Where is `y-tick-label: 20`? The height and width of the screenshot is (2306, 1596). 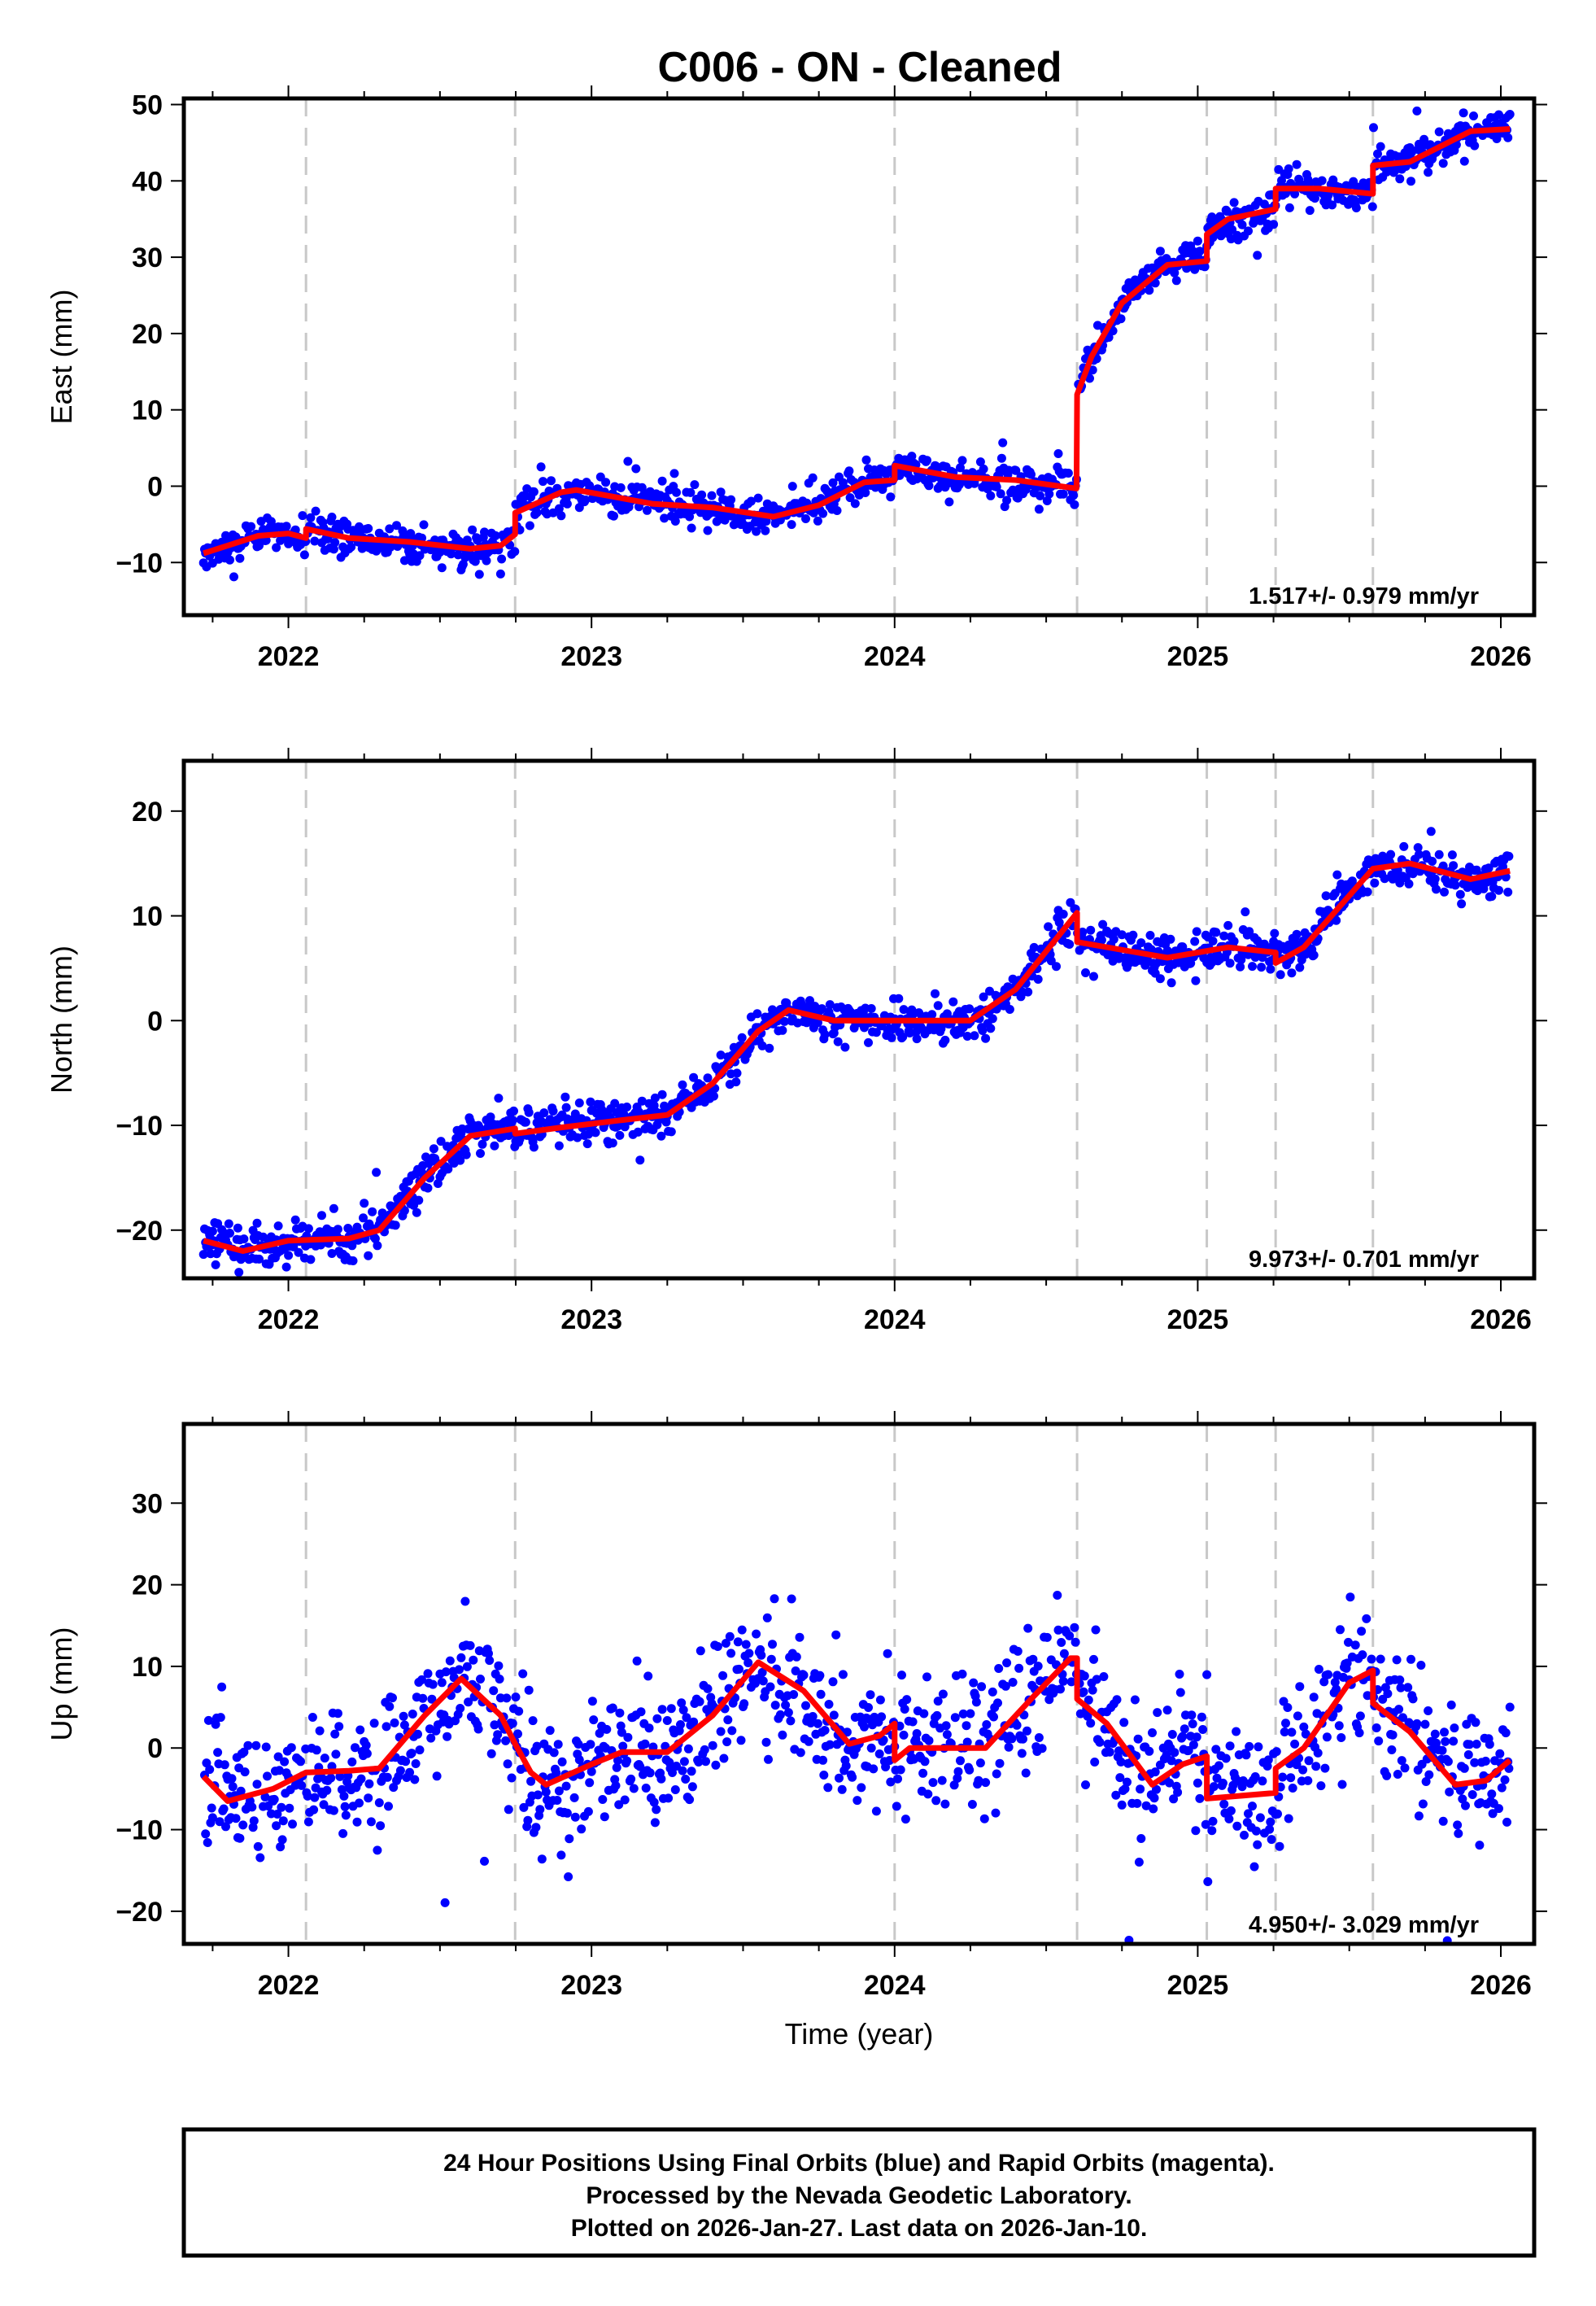
y-tick-label: 20 is located at coordinates (147, 1585).